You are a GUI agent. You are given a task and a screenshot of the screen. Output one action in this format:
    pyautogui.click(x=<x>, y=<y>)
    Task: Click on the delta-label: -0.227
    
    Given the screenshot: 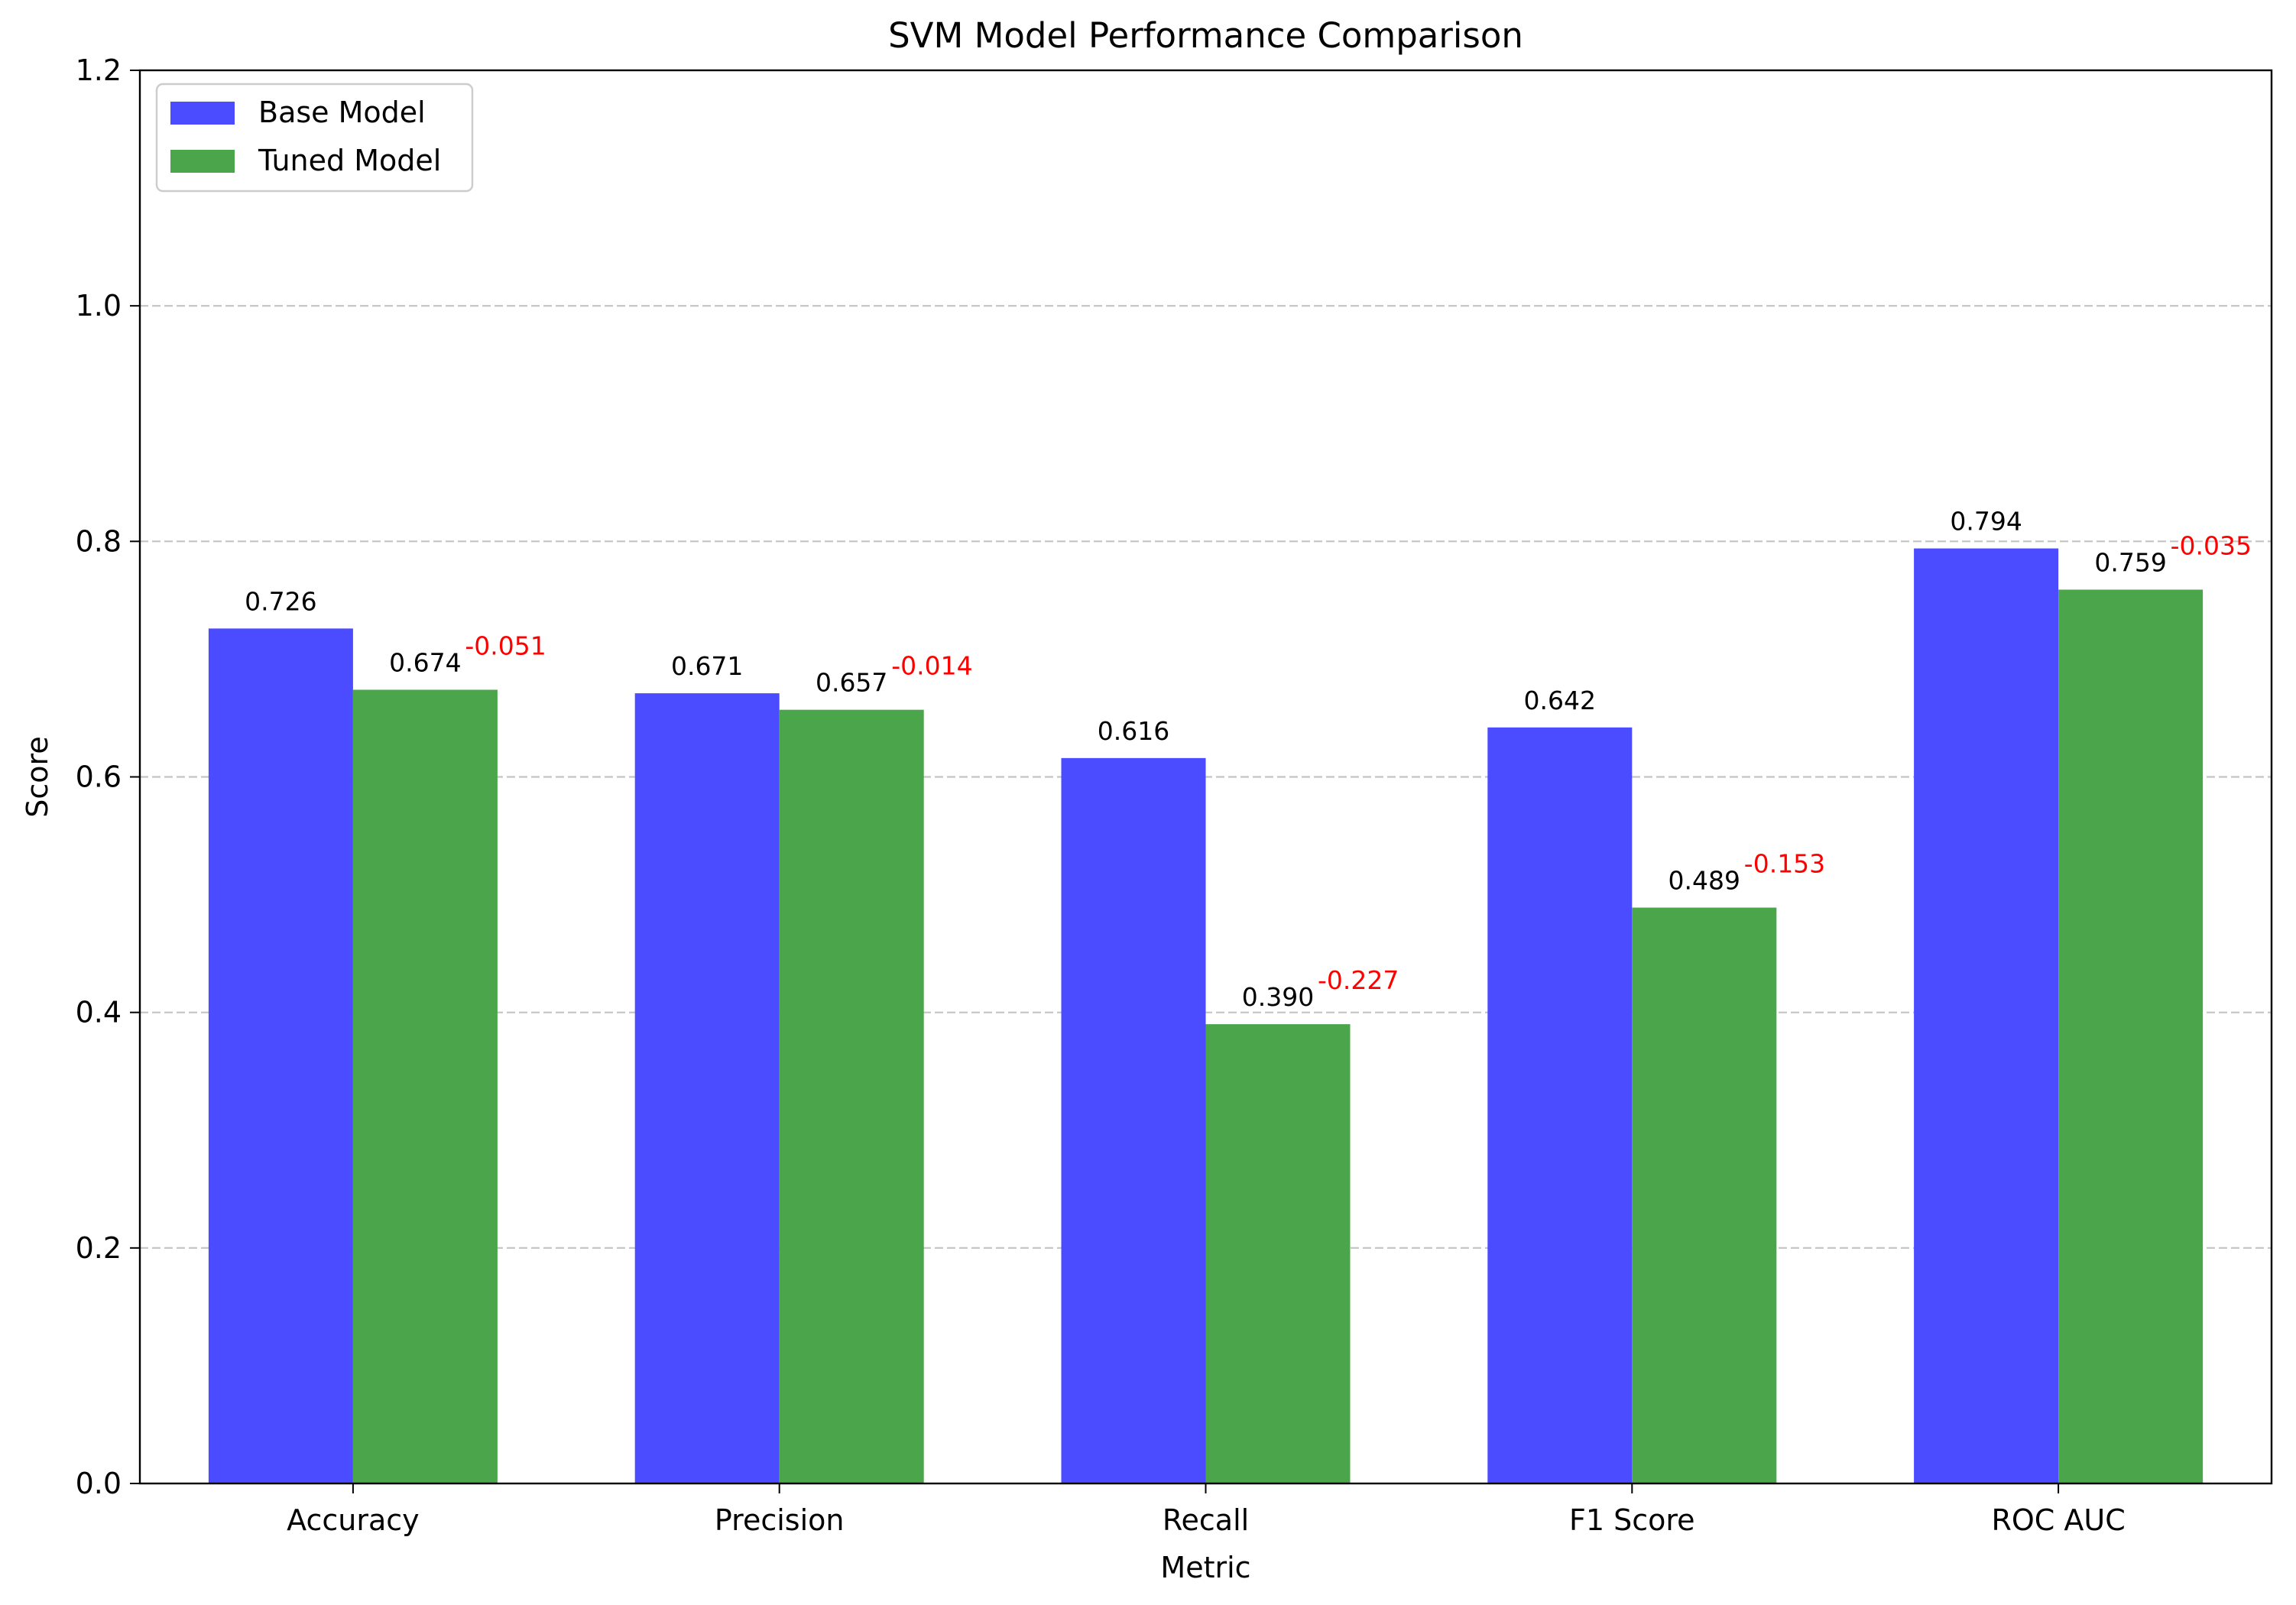 What is the action you would take?
    pyautogui.click(x=1358, y=980)
    